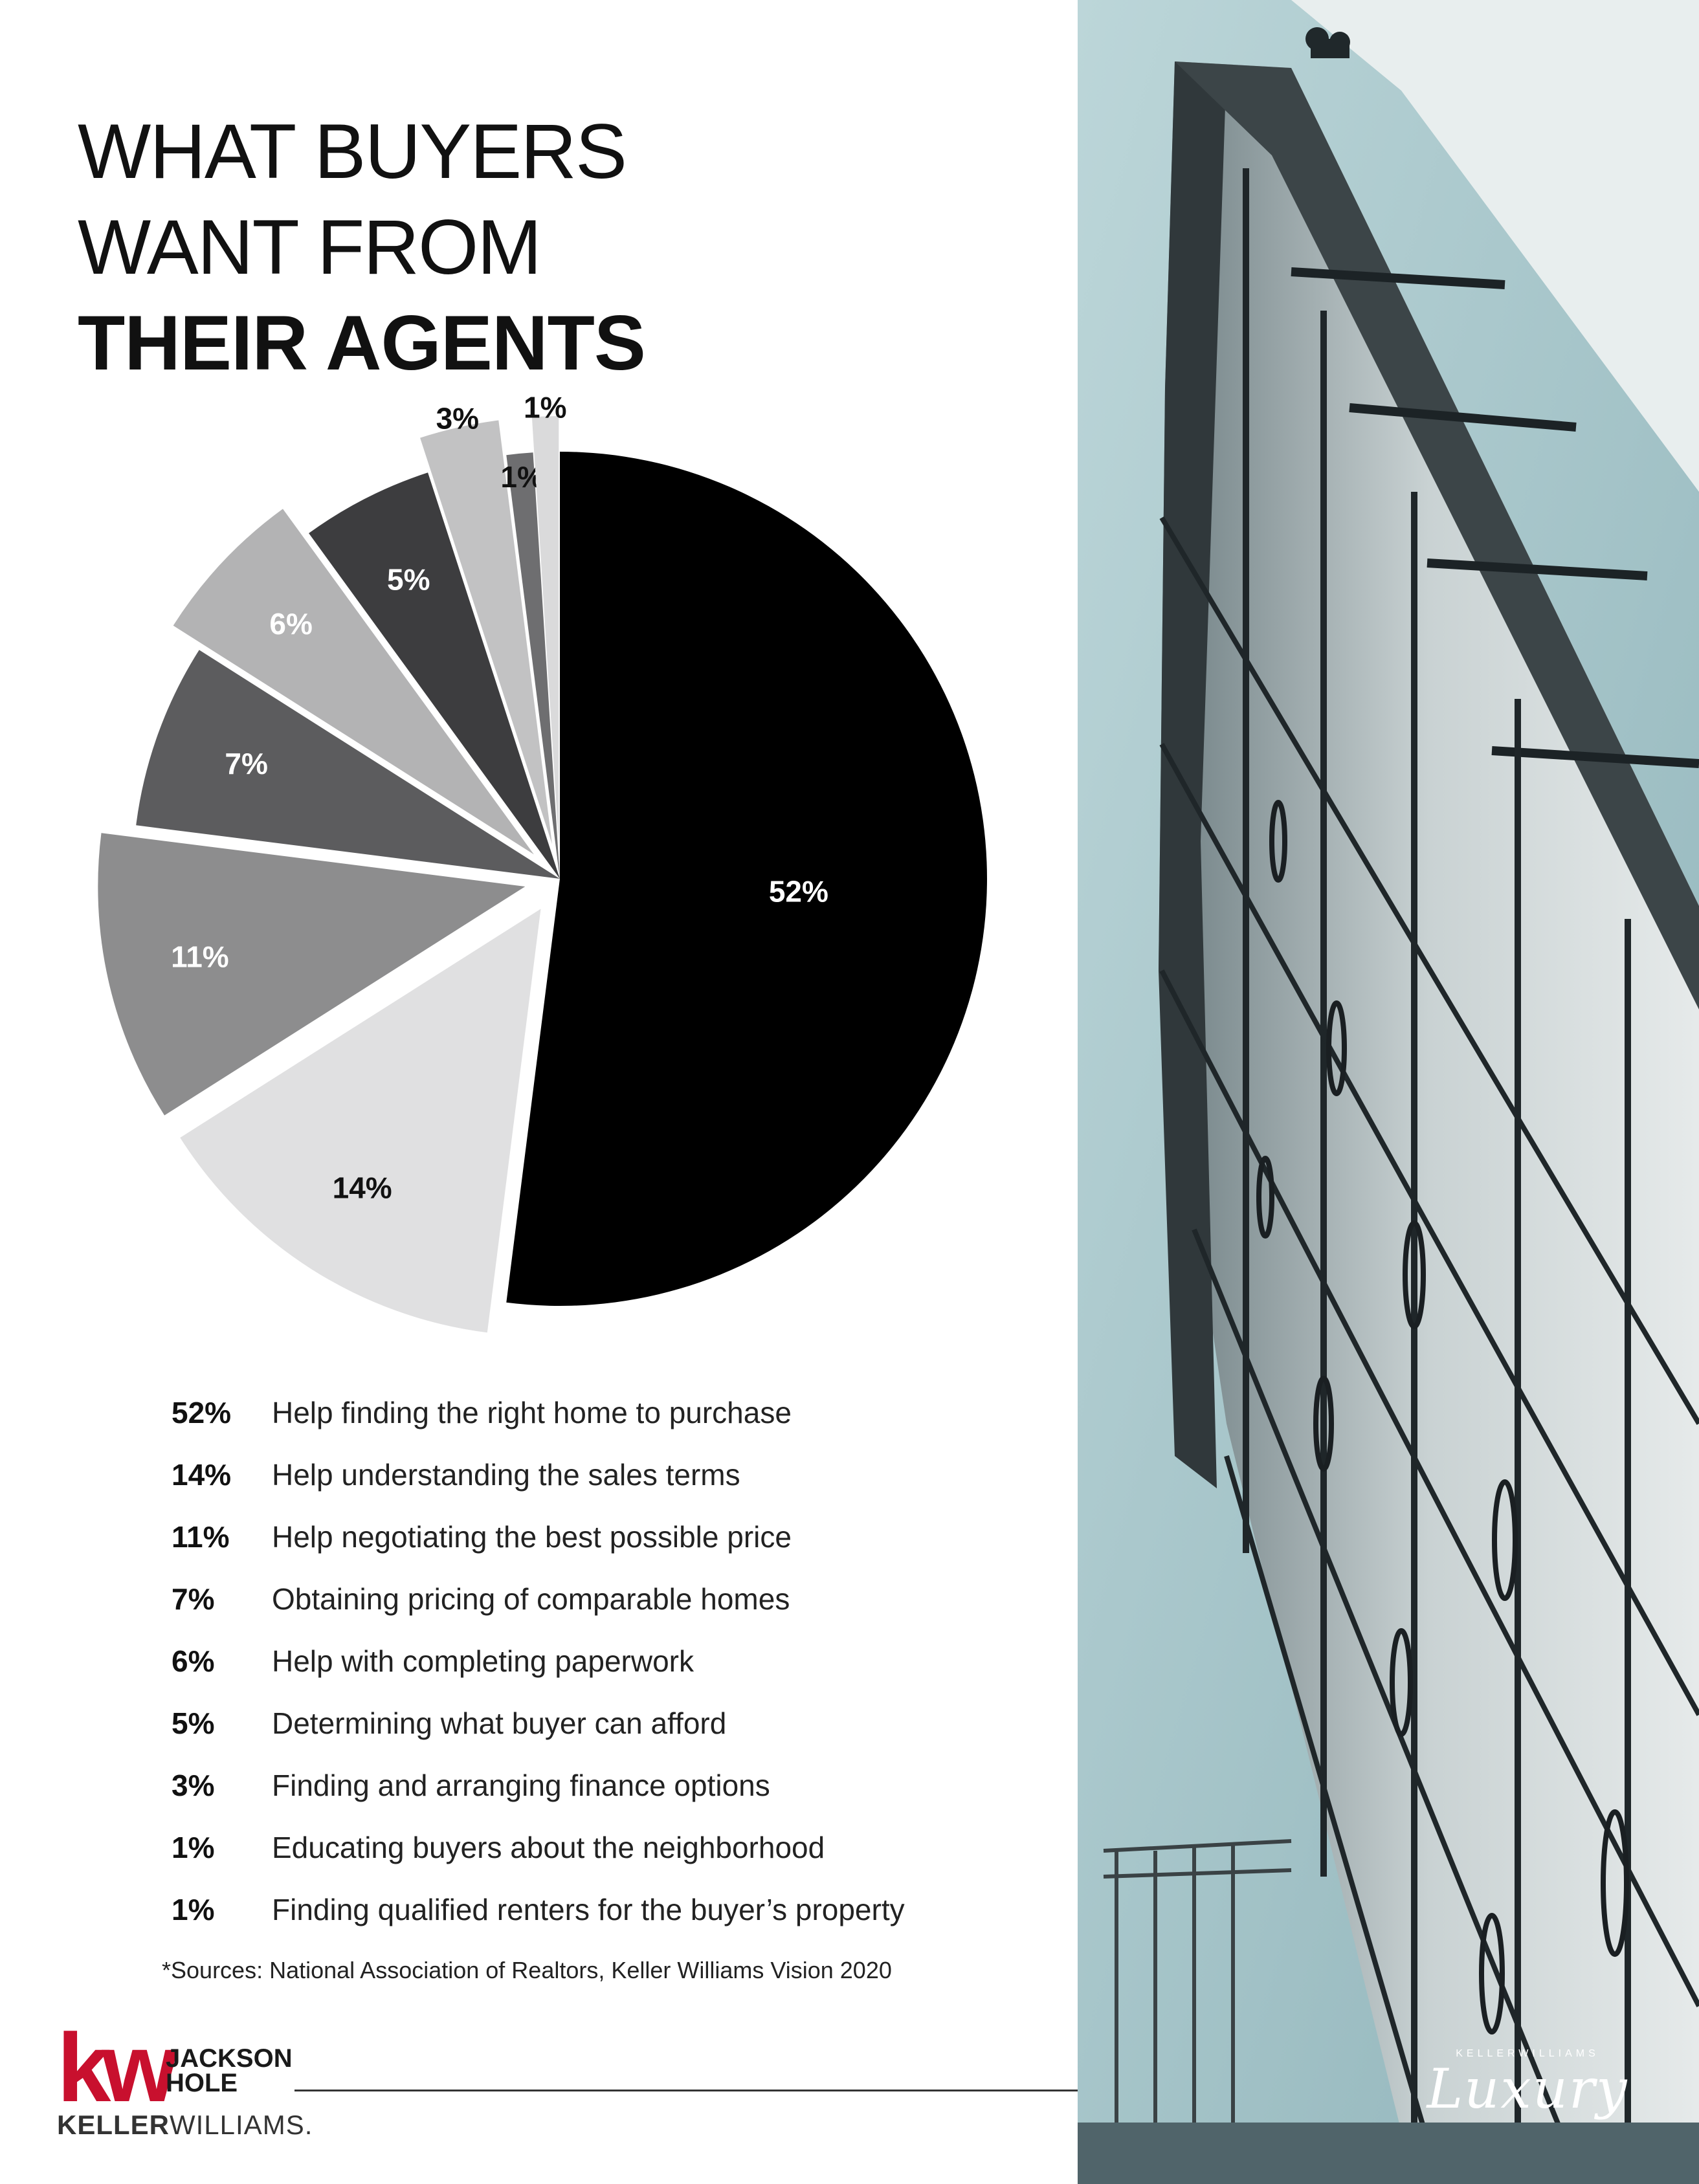  Describe the element at coordinates (200, 956) in the screenshot. I see `pie-data-label: 11%` at that location.